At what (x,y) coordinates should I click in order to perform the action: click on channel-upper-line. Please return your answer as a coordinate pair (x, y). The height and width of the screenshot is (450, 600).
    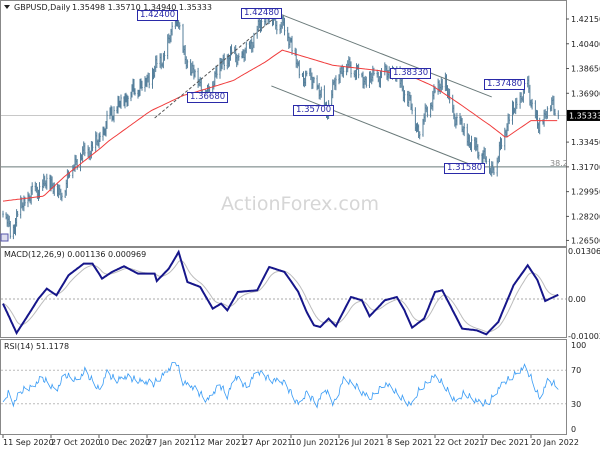
    Looking at the image, I should click on (385, 55).